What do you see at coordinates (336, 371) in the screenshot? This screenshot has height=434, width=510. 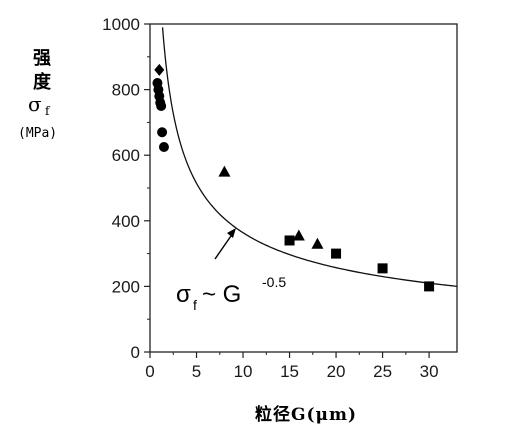 I see `x-tick-label: 20` at bounding box center [336, 371].